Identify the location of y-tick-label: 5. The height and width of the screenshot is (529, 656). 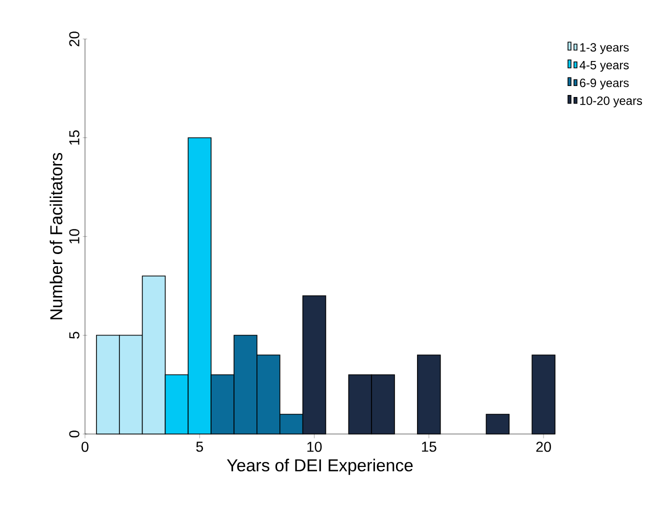
(74, 335).